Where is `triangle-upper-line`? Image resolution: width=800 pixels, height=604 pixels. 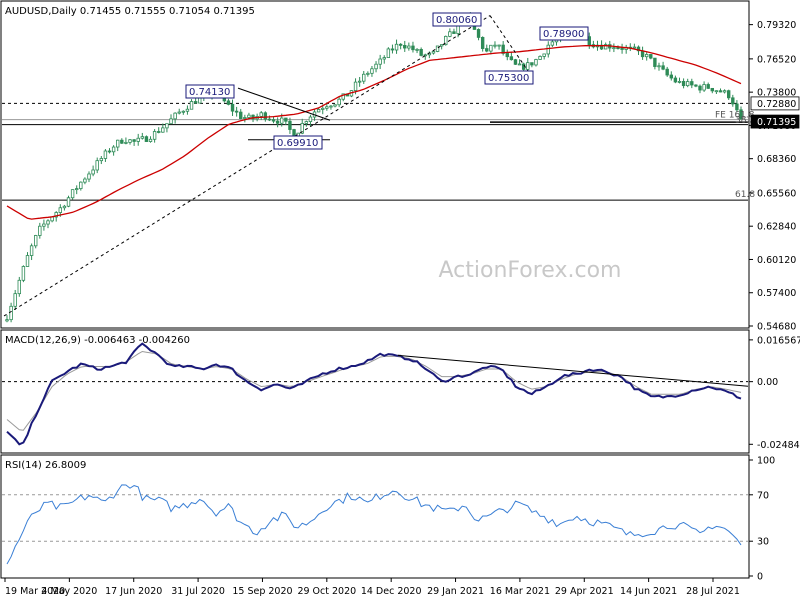 triangle-upper-line is located at coordinates (284, 104).